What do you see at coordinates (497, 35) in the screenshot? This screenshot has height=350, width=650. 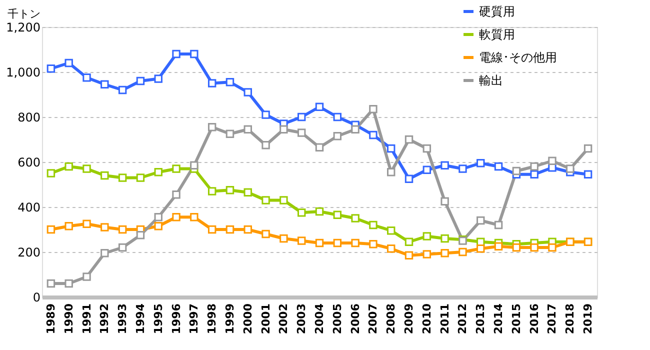 I see `legend-label: 軟質用` at bounding box center [497, 35].